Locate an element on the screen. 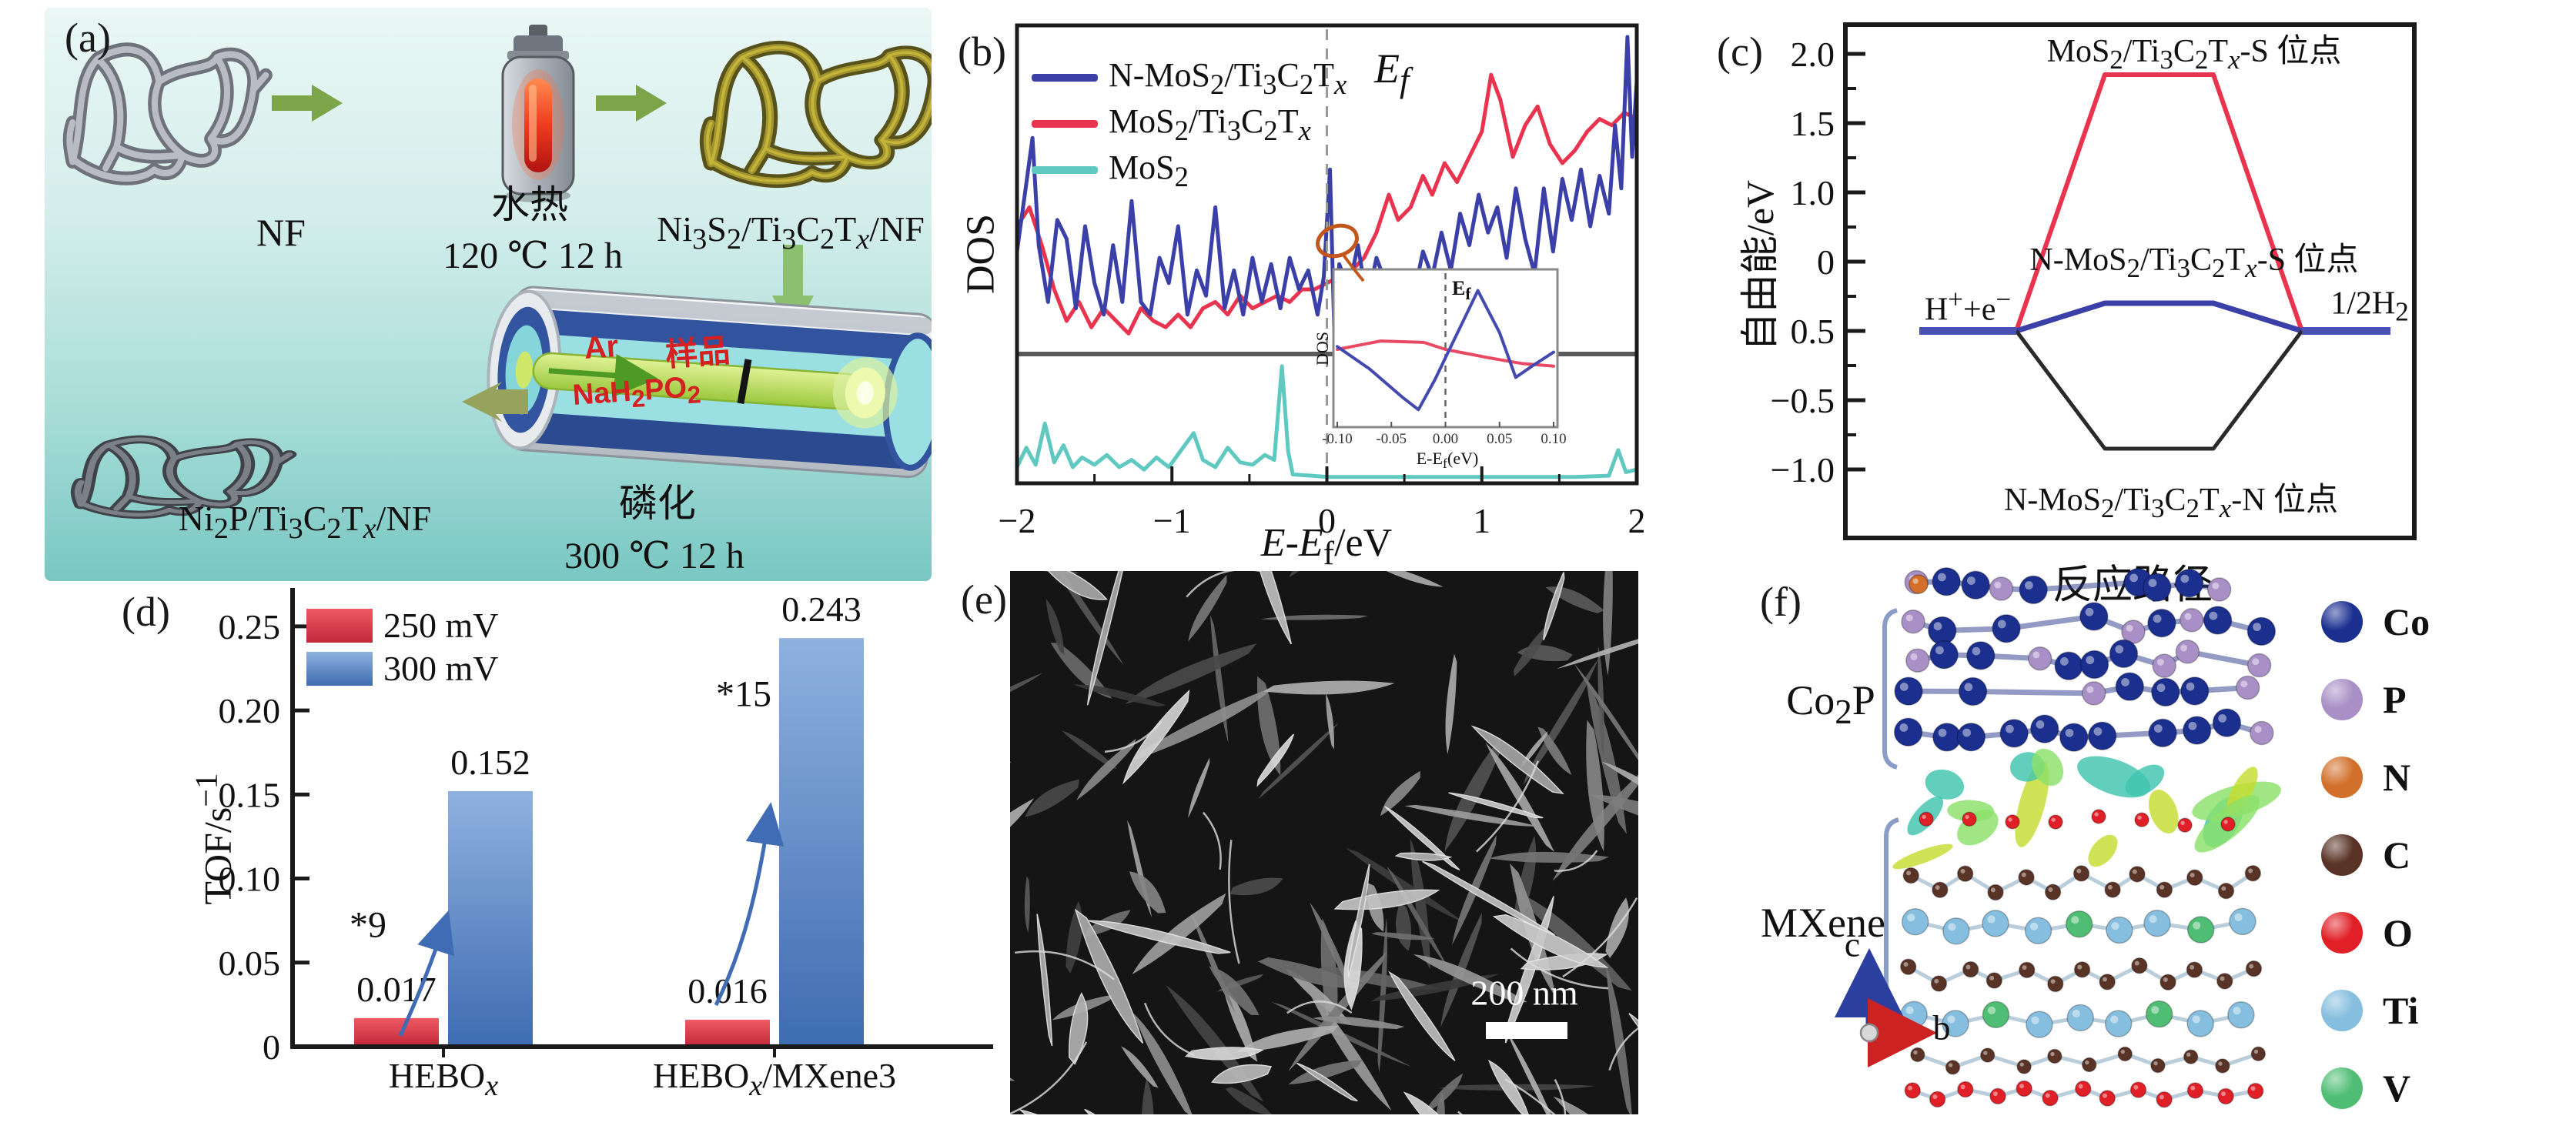 Image resolution: width=2576 pixels, height=1129 pixels. sem-bright-edges is located at coordinates (1324, 842).